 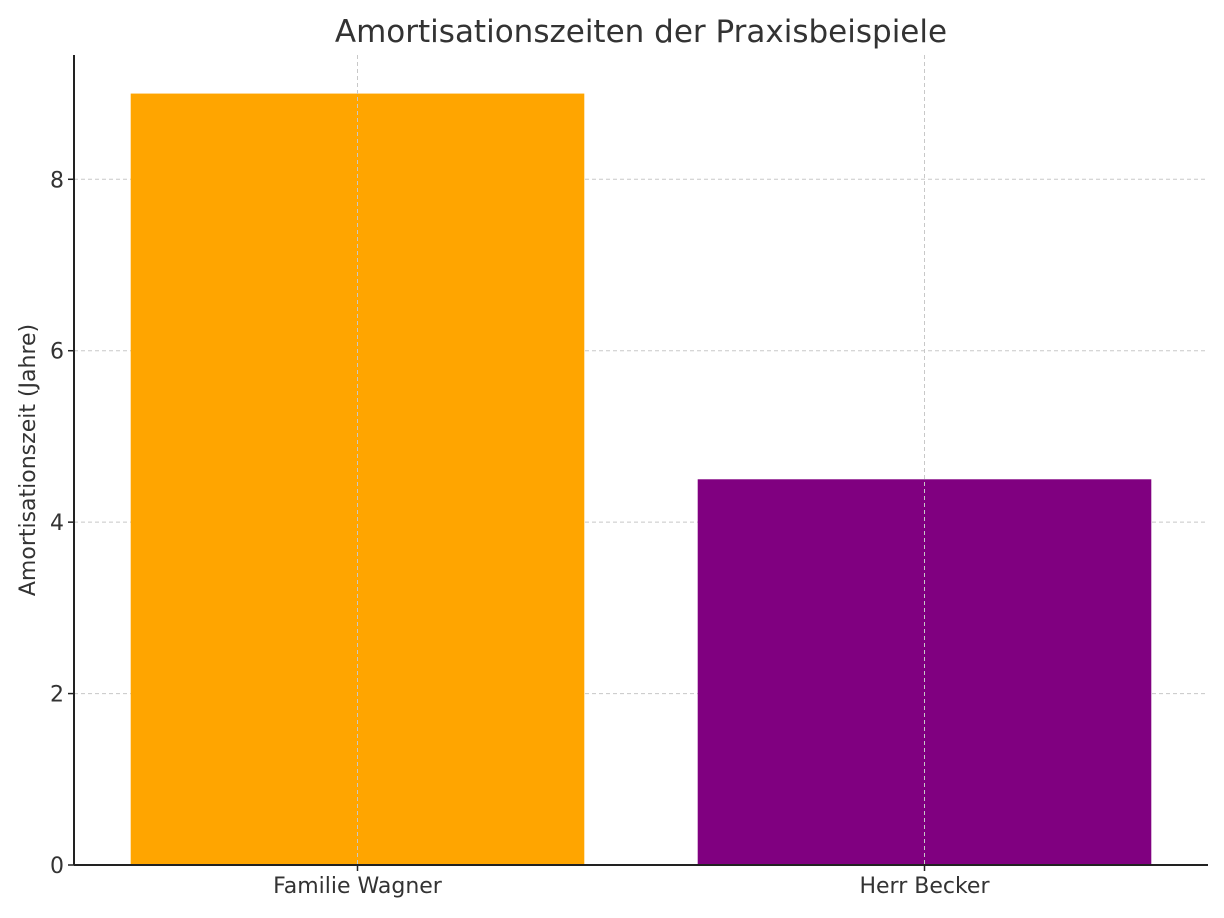 I want to click on y-tick-label: 4, so click(x=57, y=523).